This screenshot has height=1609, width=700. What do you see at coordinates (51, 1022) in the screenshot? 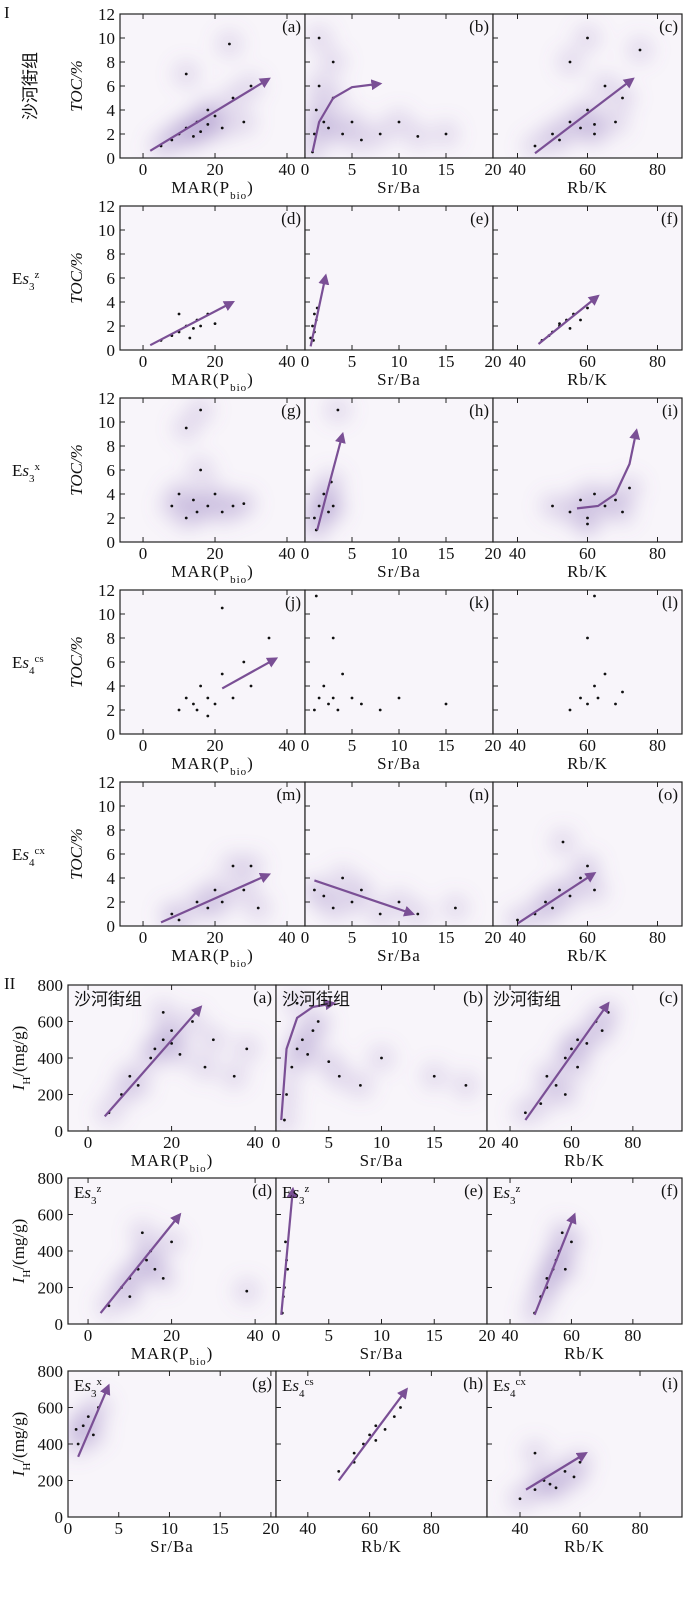
I see `y-tick-label: 600` at bounding box center [51, 1022].